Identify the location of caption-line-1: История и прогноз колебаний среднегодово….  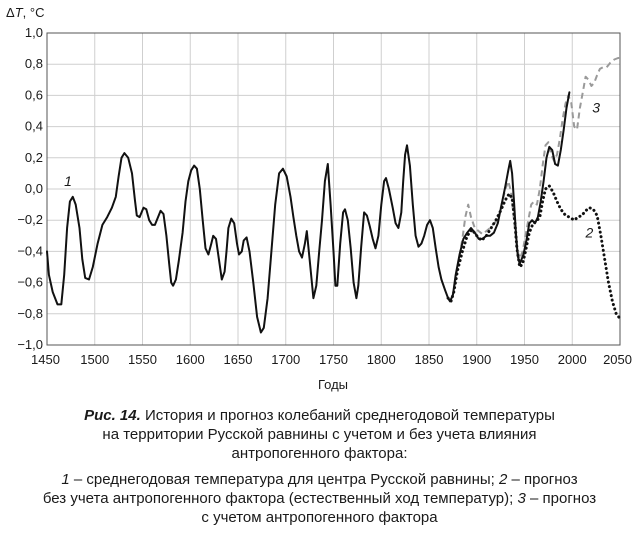
(347, 415).